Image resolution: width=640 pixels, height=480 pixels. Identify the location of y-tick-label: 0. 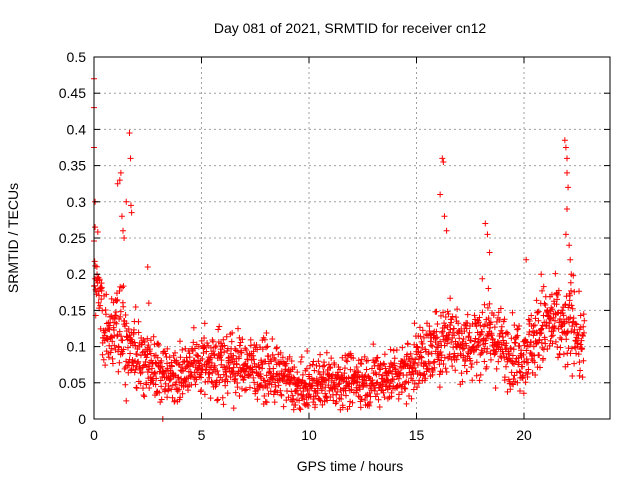
(82, 419).